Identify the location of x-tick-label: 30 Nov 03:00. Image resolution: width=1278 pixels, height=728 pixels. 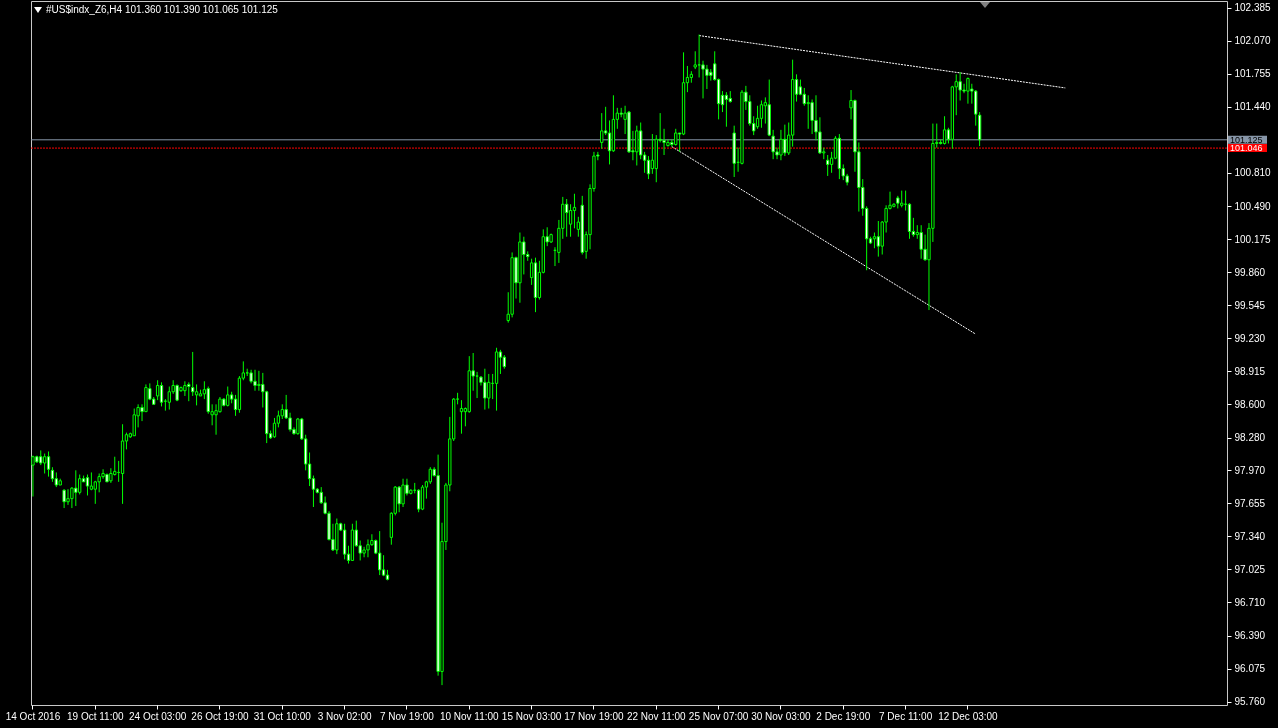
(781, 716).